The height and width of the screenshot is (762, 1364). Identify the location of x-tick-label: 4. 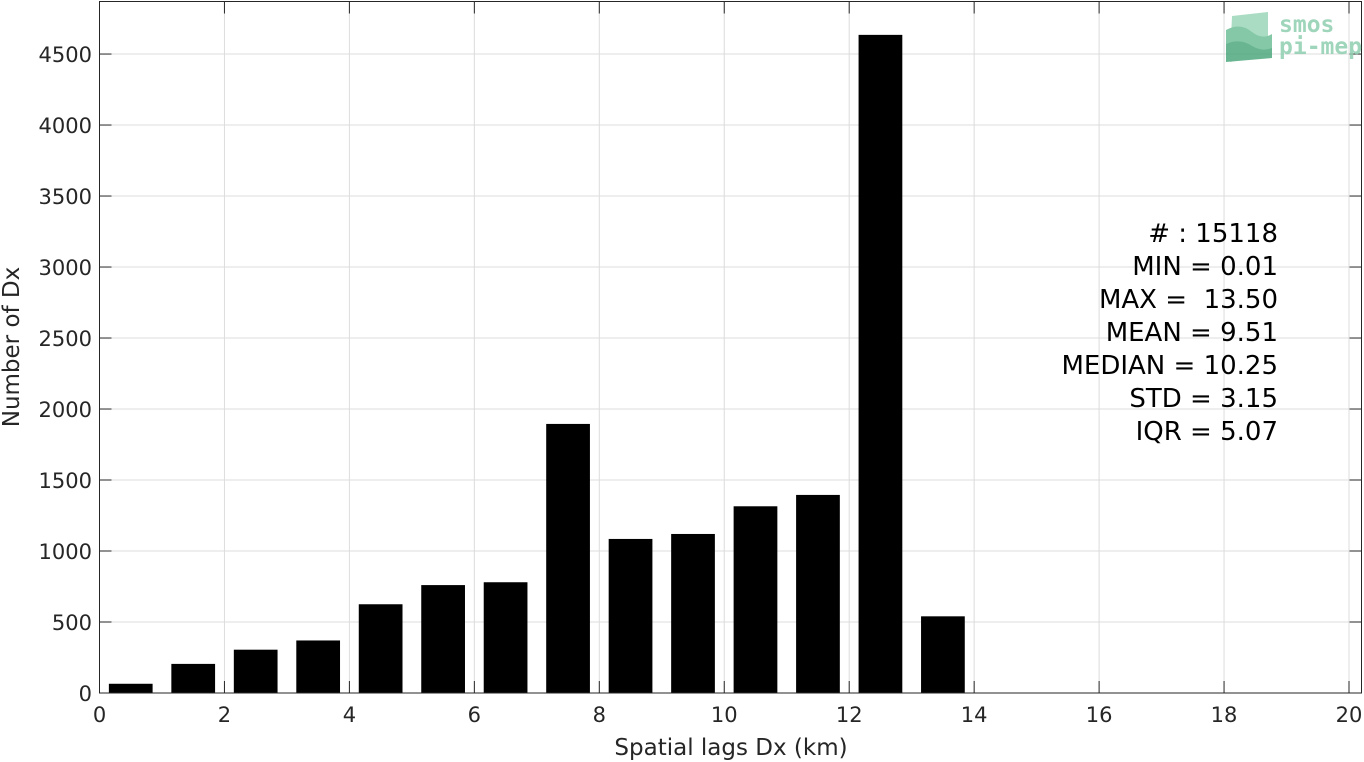
(349, 715).